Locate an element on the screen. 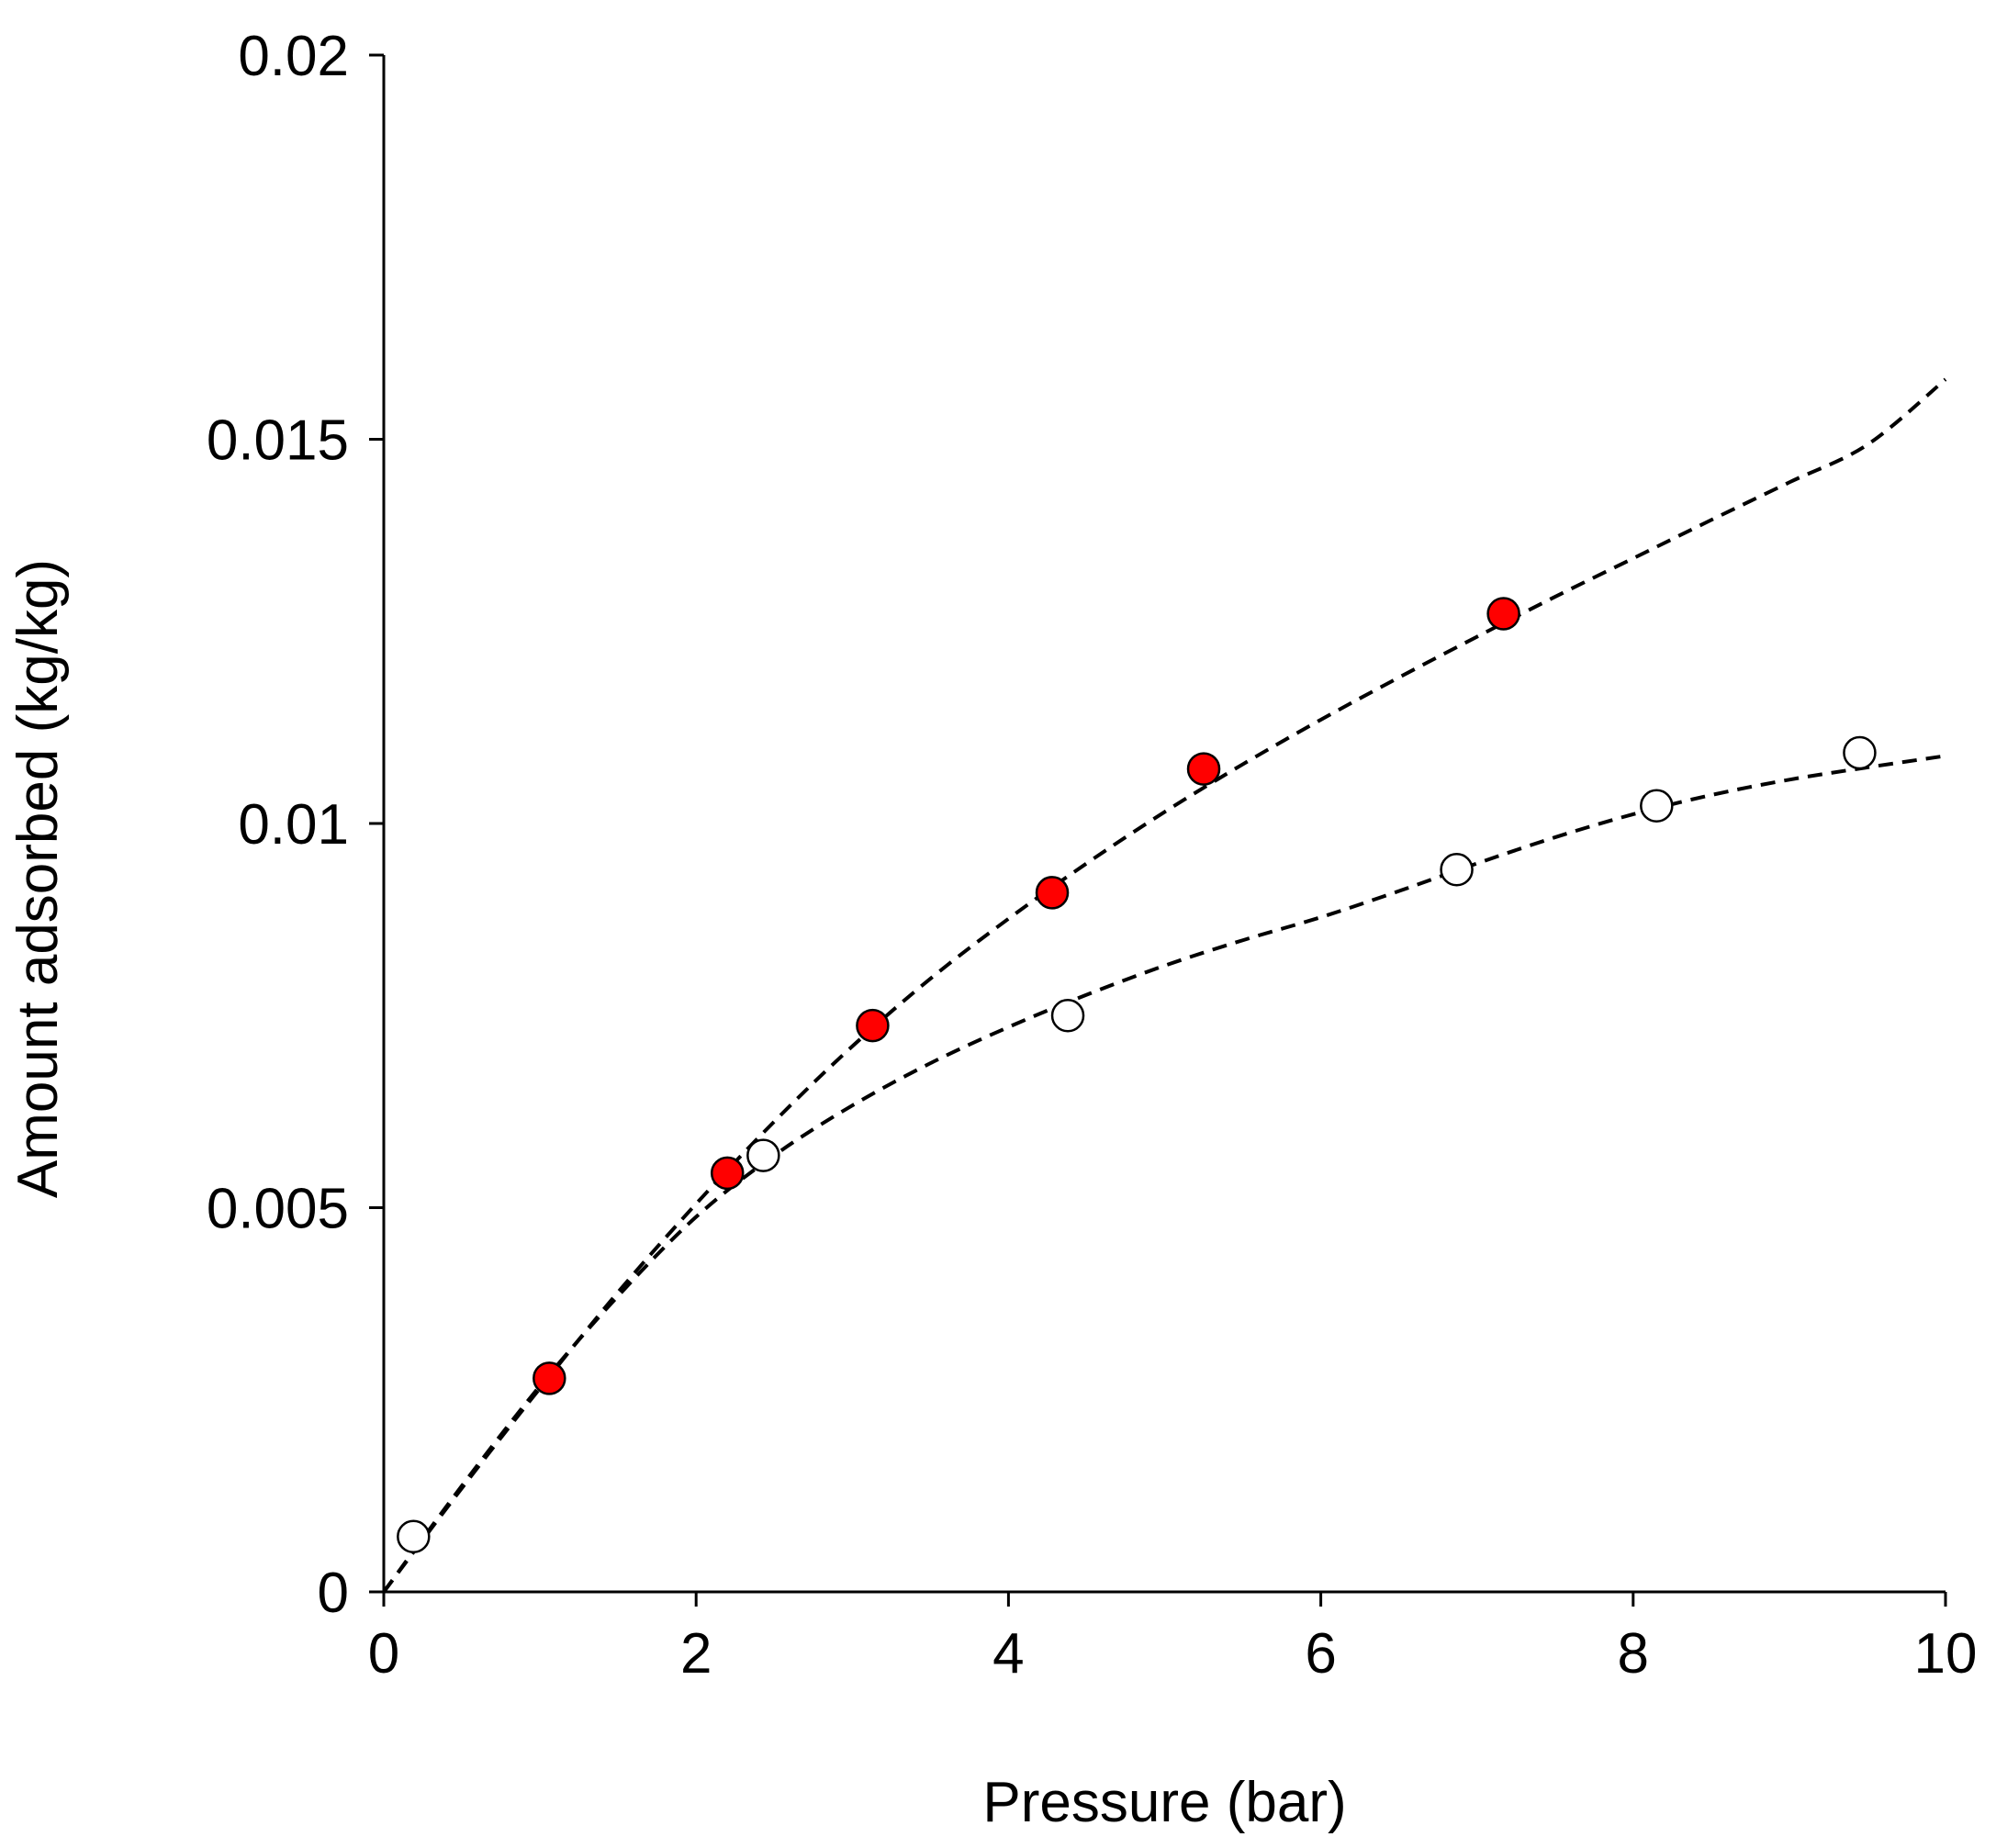 Image resolution: width=1996 pixels, height=1848 pixels. y-tick-label: 0.01 is located at coordinates (293, 825).